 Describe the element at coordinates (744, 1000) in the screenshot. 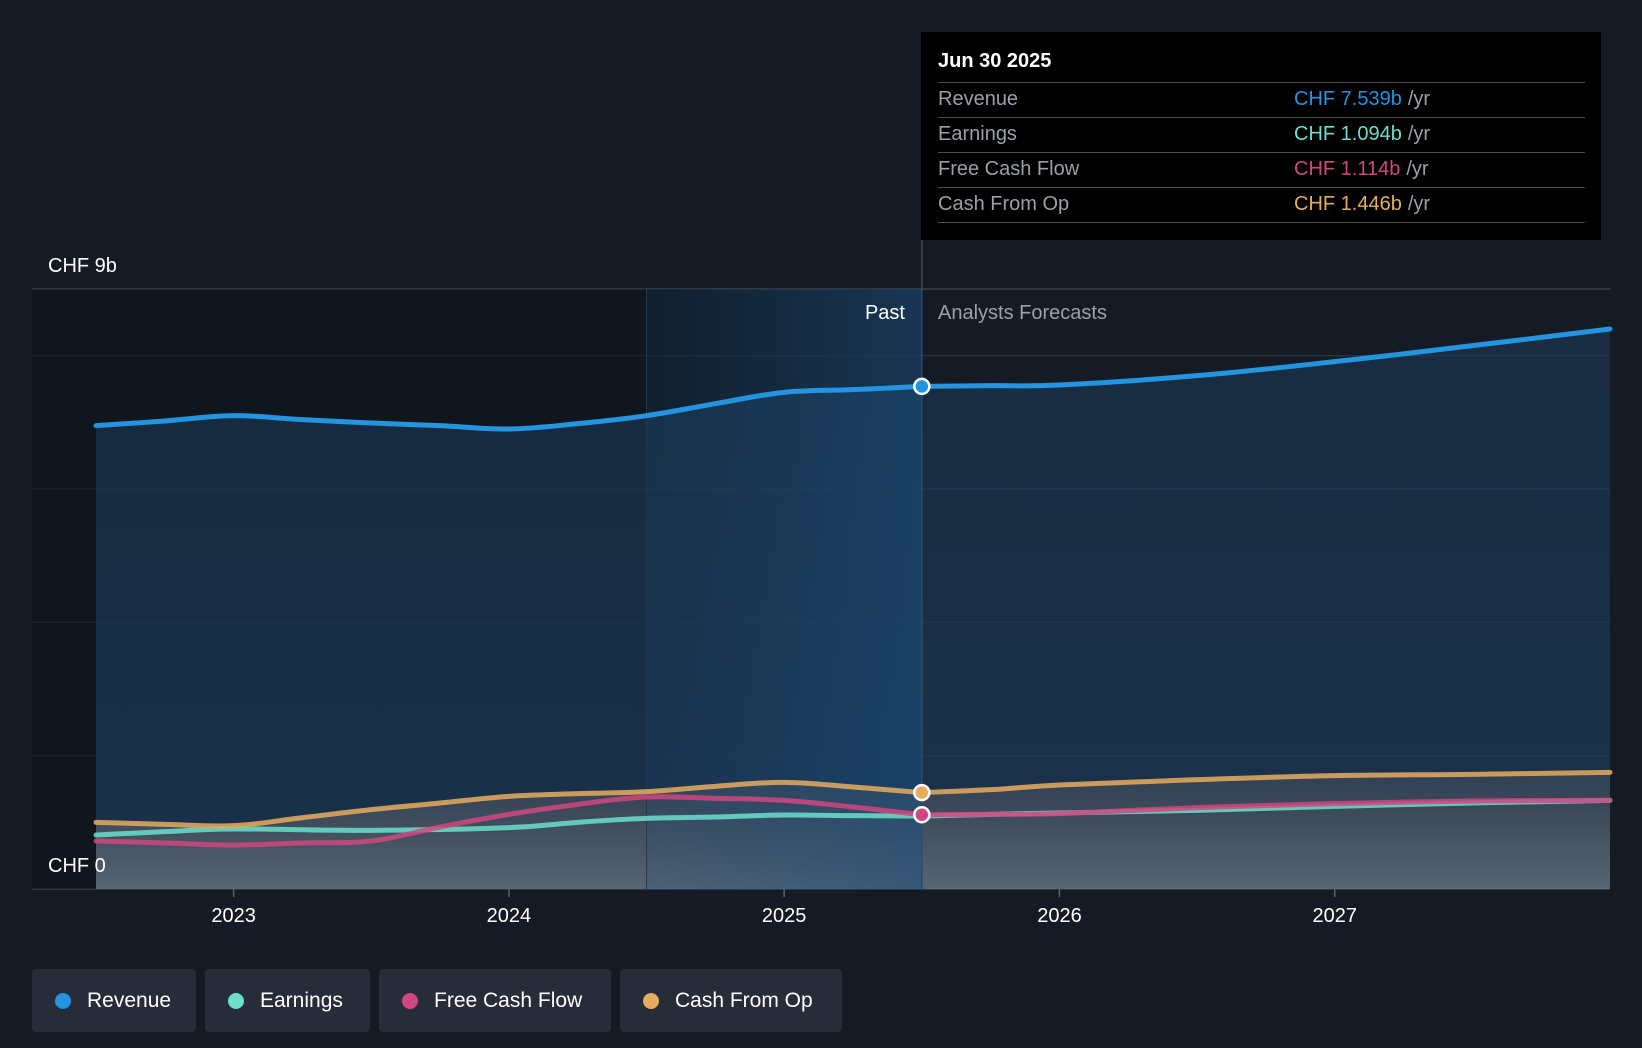

I see `legend-label: Cash From Op` at that location.